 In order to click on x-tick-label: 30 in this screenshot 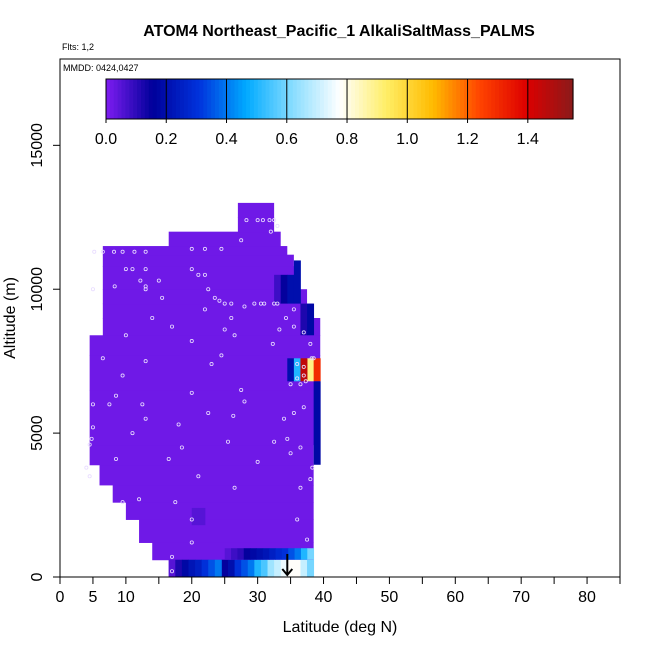, I will do `click(258, 597)`.